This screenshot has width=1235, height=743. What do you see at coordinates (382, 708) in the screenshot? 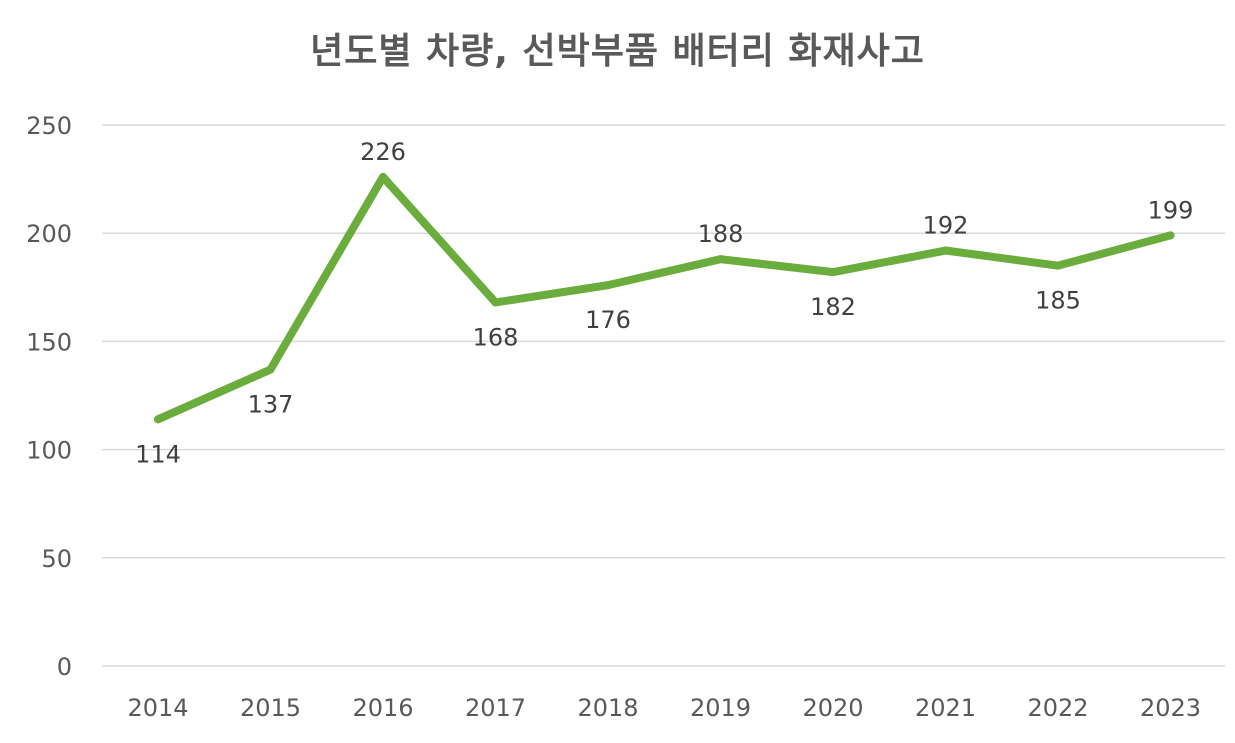
I see `x-tick-label: 2016` at bounding box center [382, 708].